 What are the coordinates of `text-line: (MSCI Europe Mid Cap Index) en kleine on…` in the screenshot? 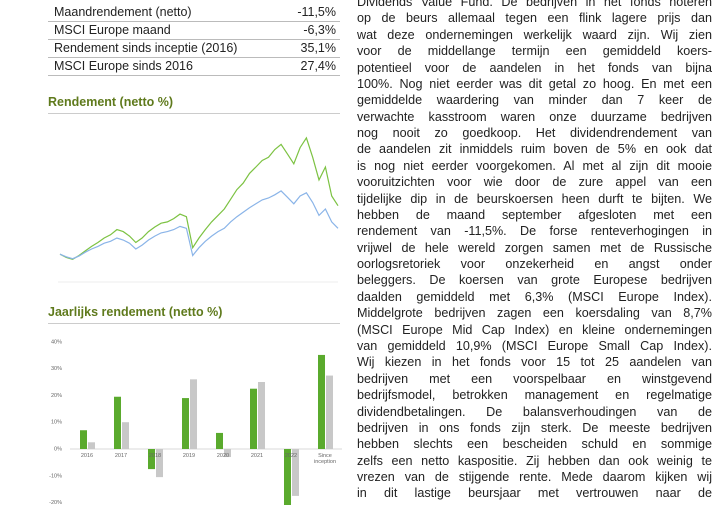 It's located at (534, 329).